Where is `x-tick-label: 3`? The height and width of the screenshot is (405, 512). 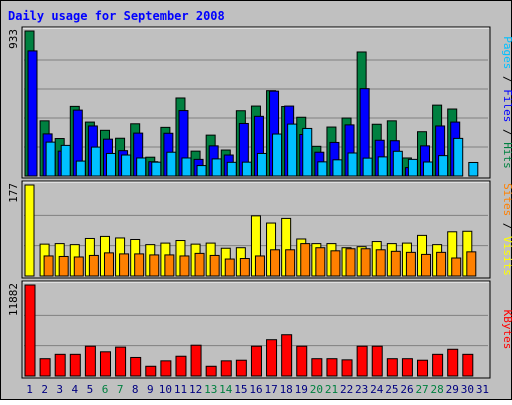 x-tick-label: 3 is located at coordinates (59, 389).